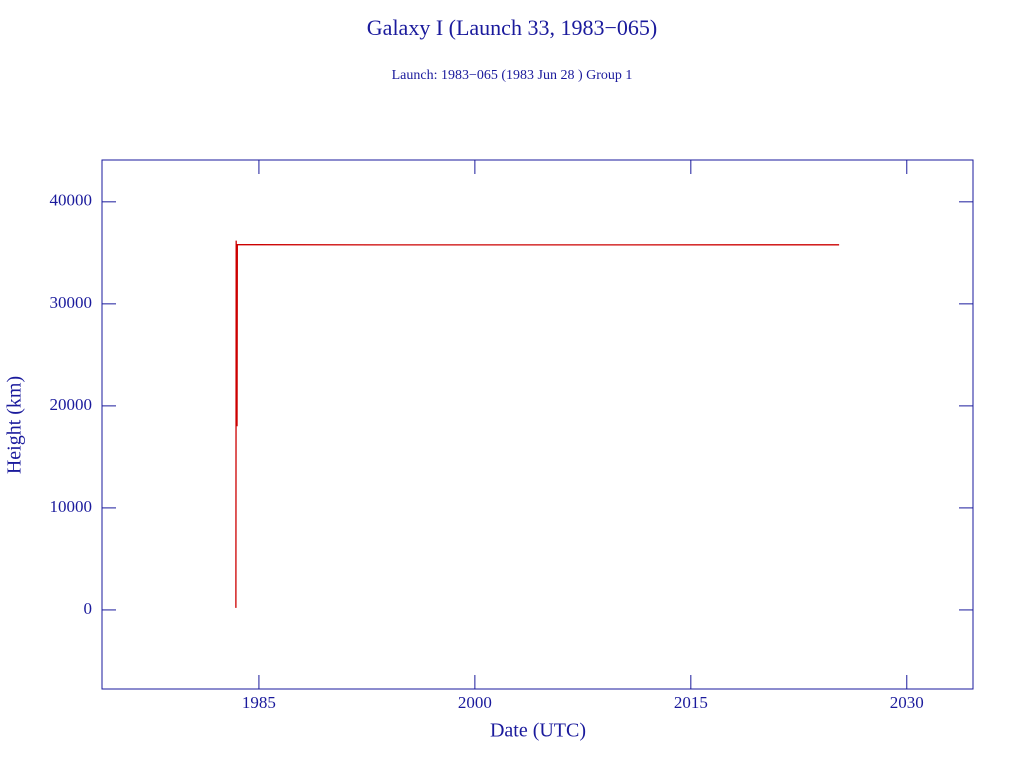  I want to click on x-tick-label: 1985, so click(259, 702).